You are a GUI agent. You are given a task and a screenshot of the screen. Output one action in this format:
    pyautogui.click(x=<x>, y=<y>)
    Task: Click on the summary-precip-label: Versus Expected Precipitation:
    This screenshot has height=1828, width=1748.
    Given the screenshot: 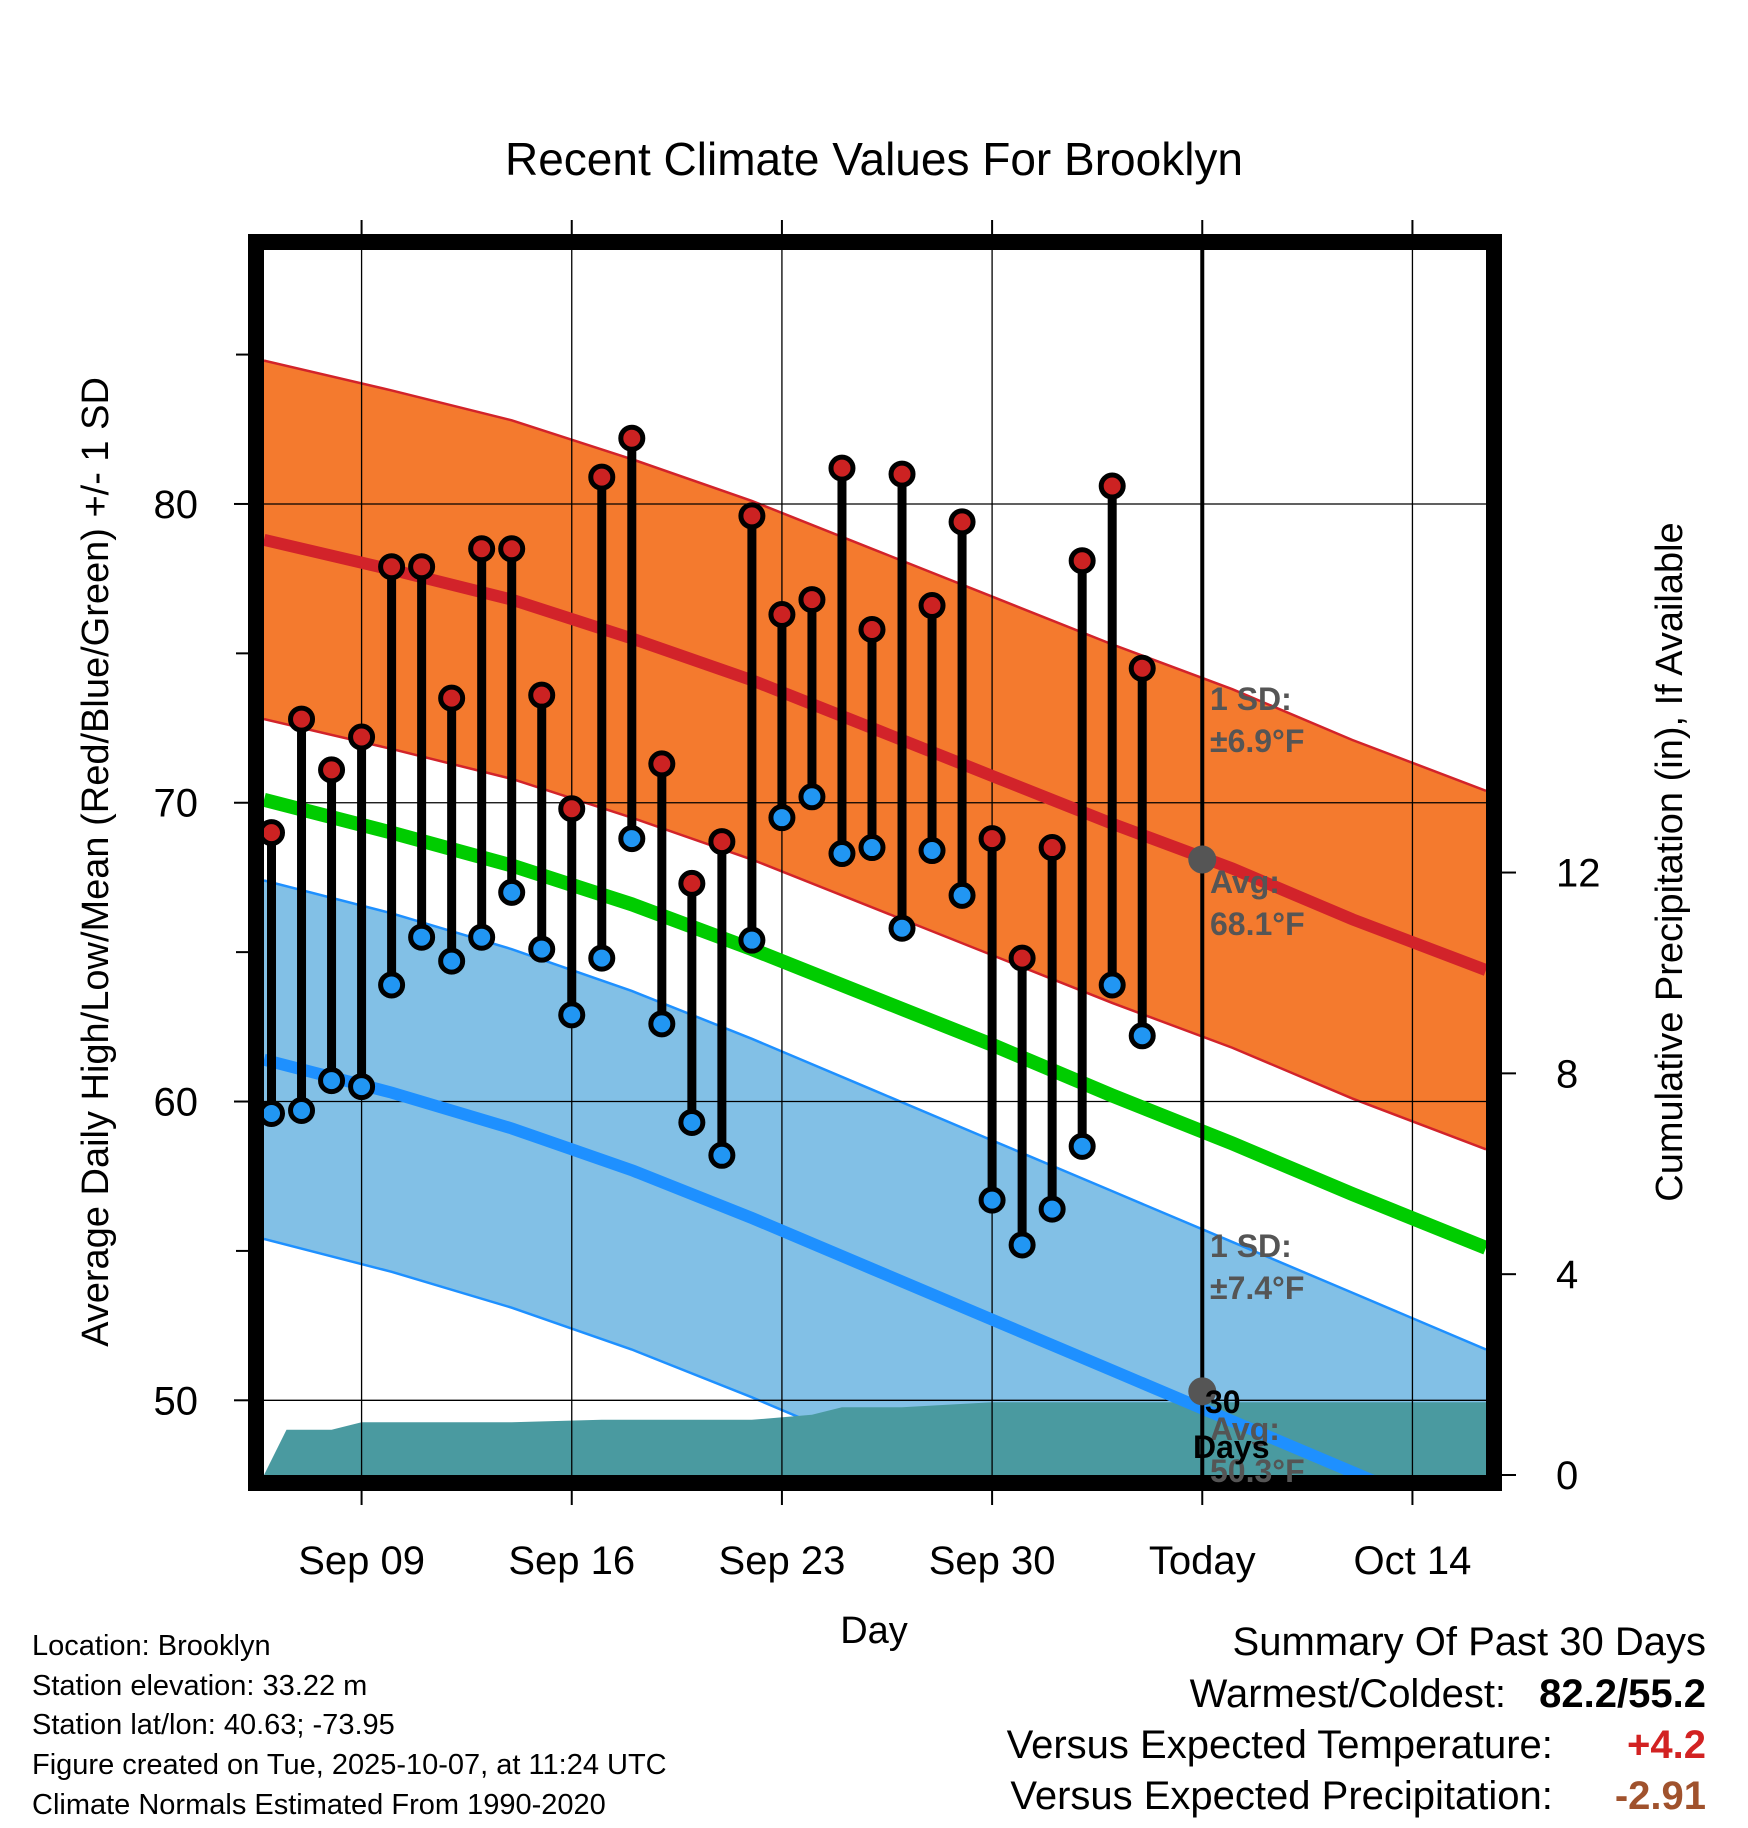 What is the action you would take?
    pyautogui.click(x=1281, y=1796)
    